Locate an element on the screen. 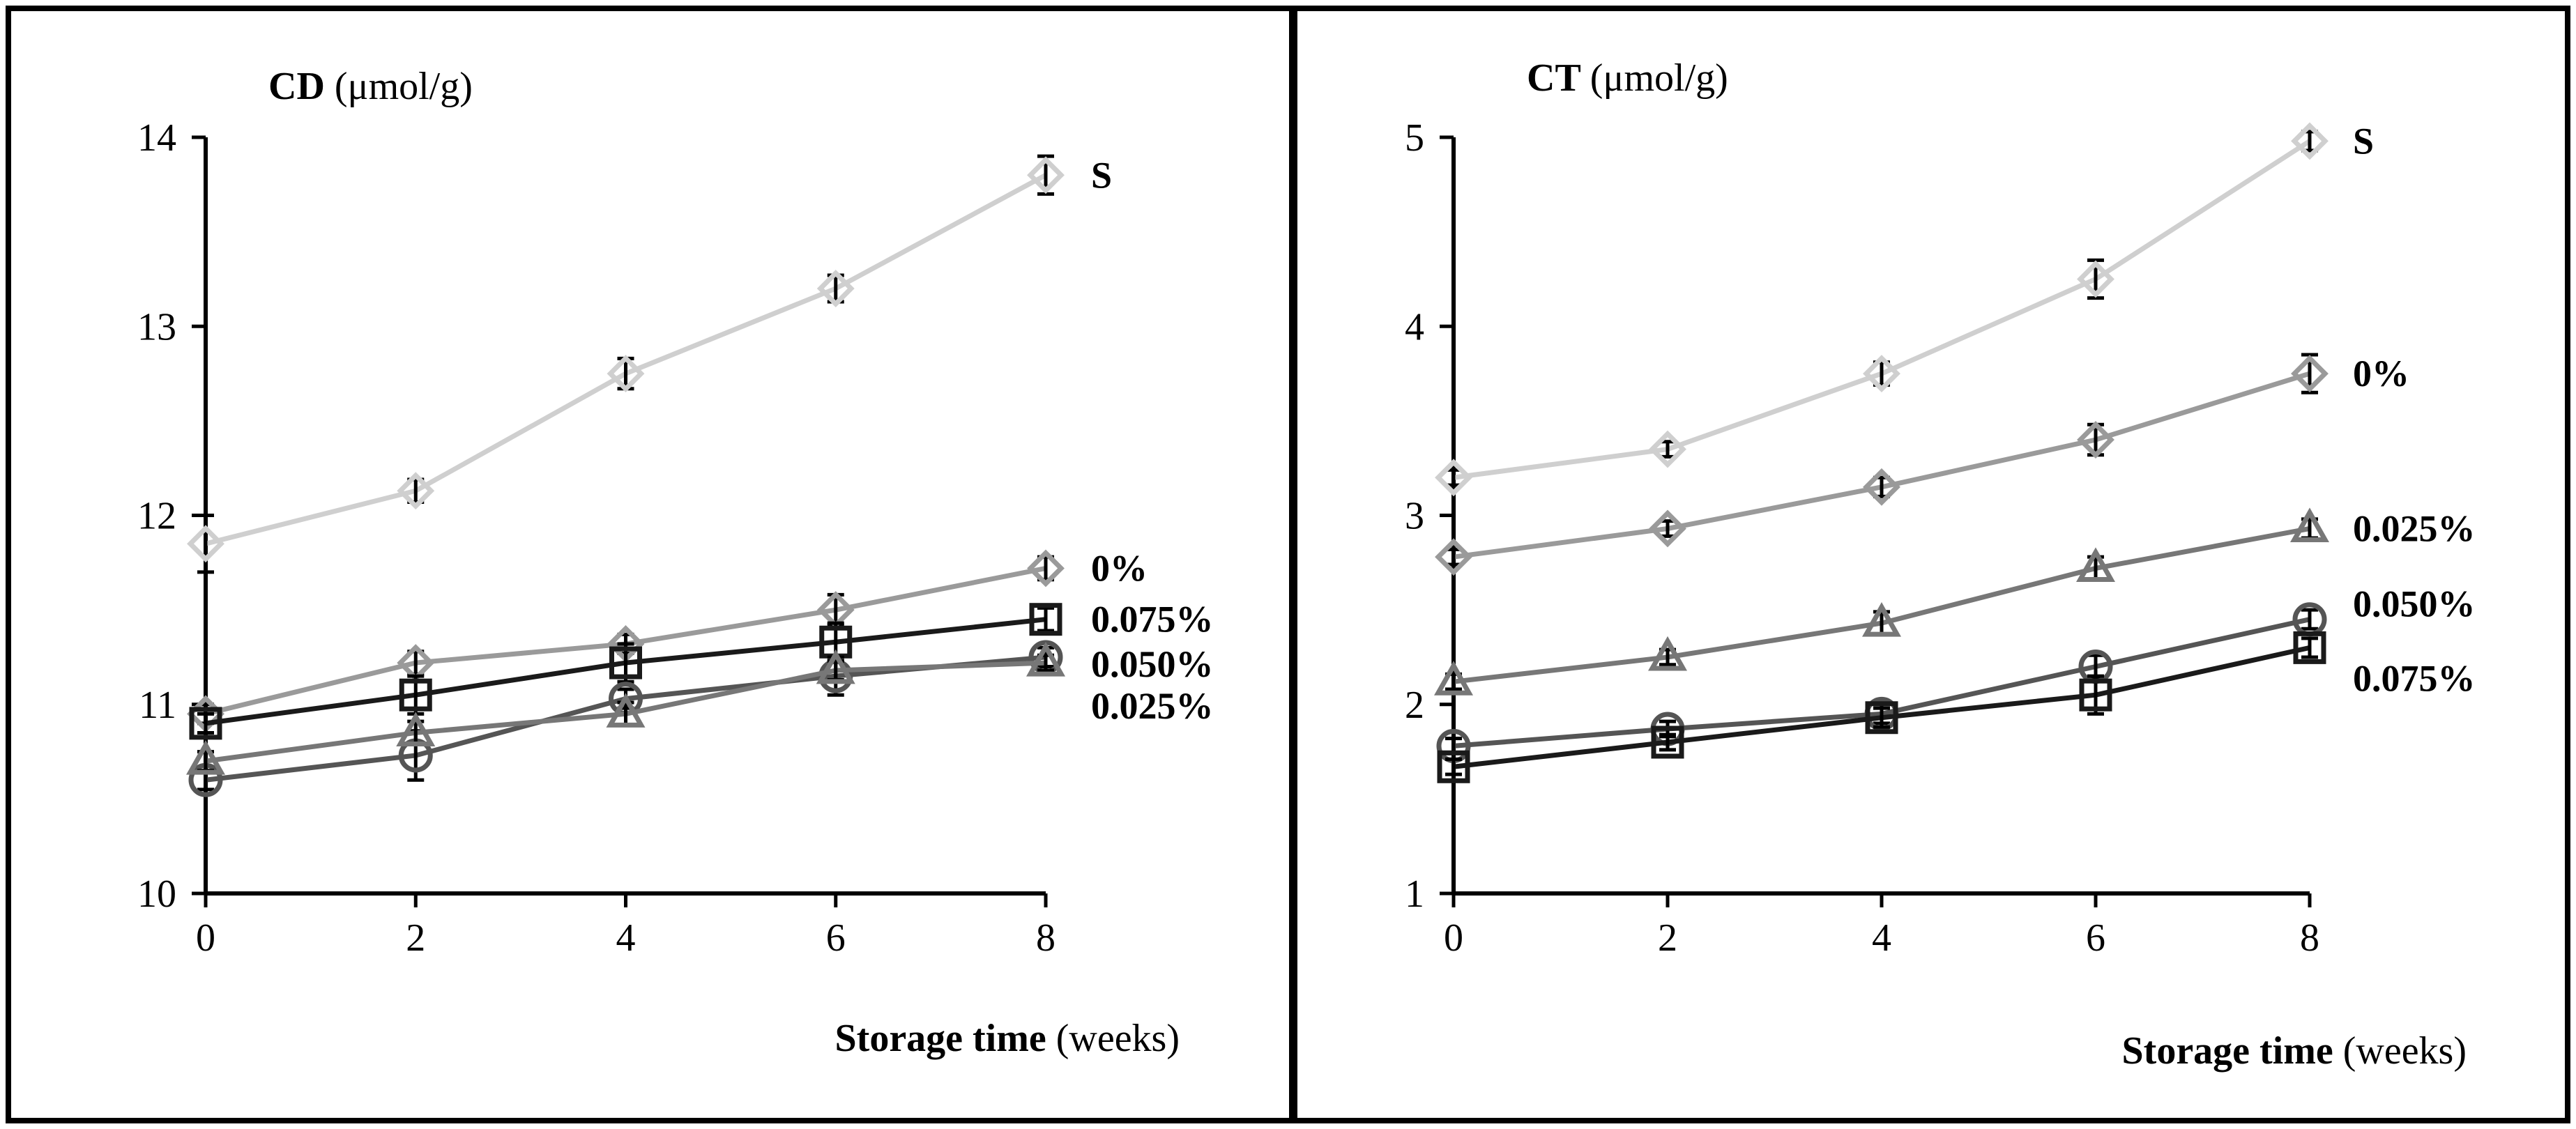  series-ct-s: S is located at coordinates (1905, 308).